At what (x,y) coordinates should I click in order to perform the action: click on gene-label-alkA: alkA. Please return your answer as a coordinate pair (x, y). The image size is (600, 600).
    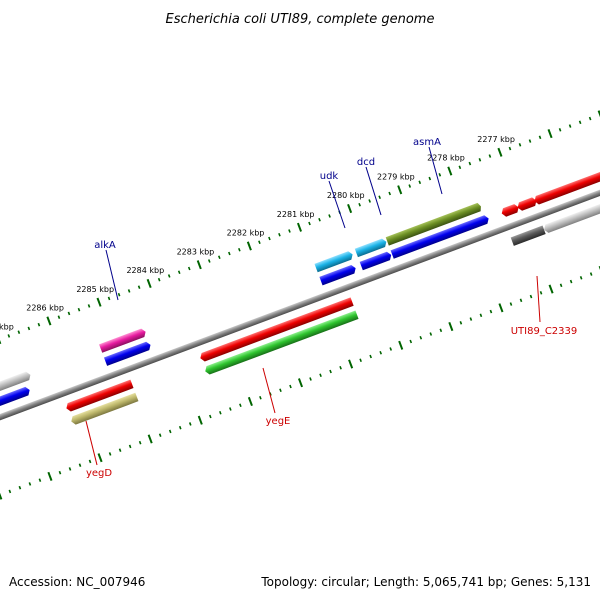
    Looking at the image, I should click on (105, 245).